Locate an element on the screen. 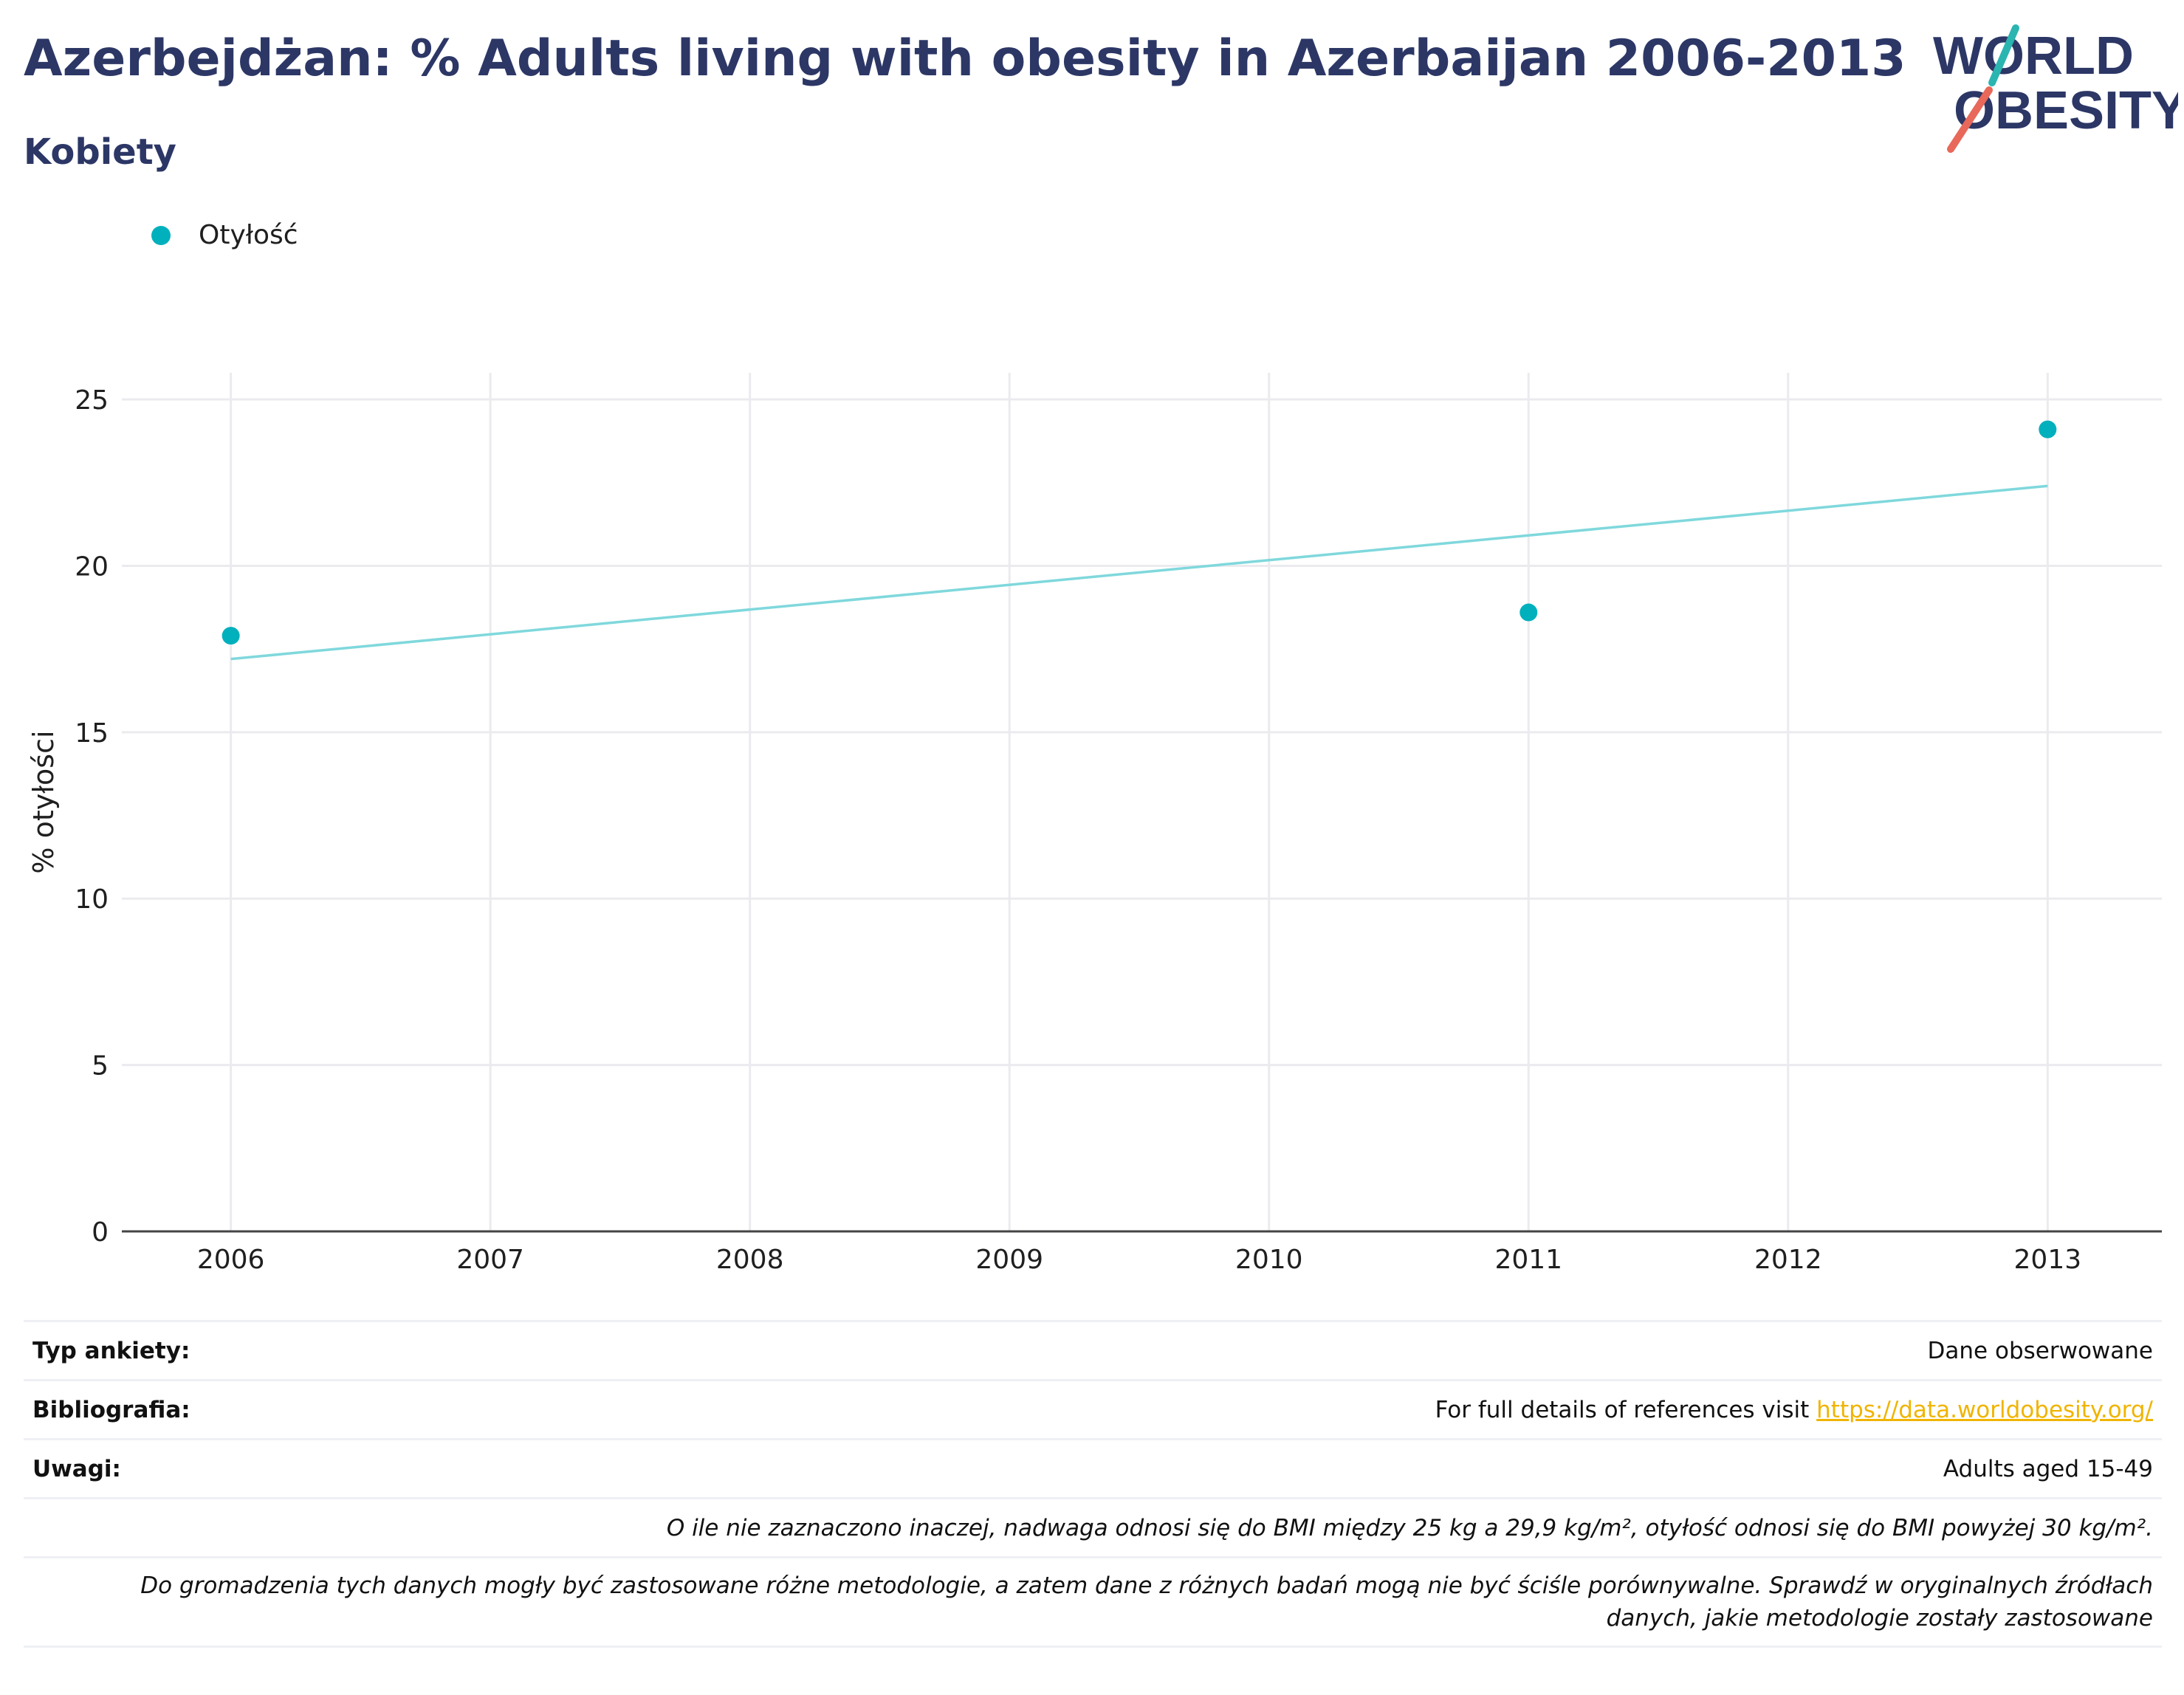 The width and height of the screenshot is (2184, 1695). x-tick-label: 2007 is located at coordinates (490, 1260).